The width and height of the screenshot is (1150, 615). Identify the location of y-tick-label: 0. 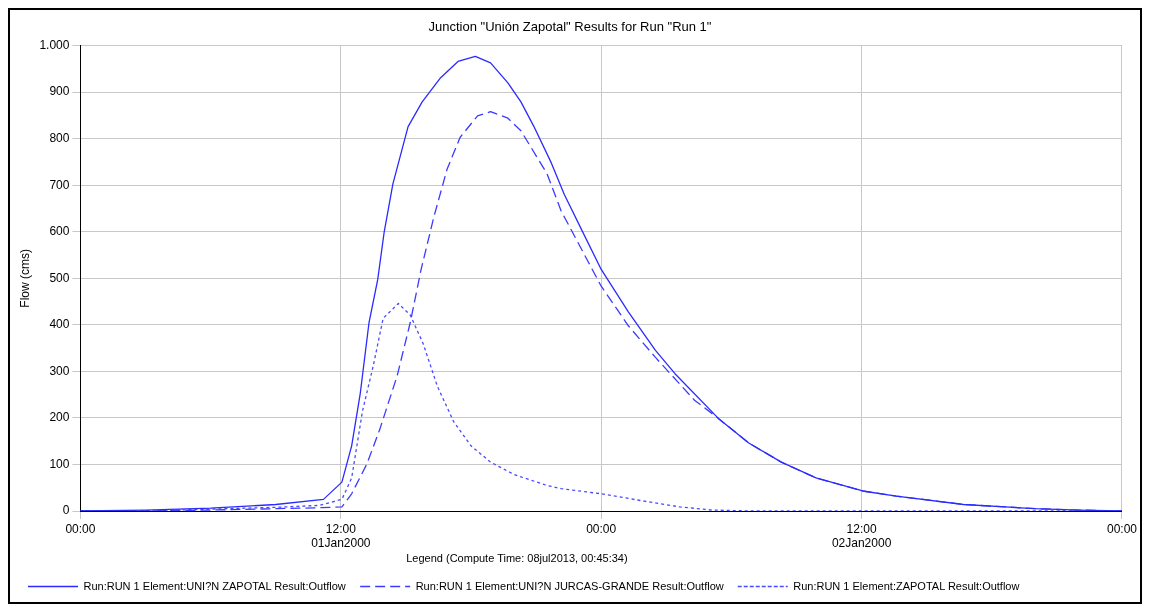
(66, 510).